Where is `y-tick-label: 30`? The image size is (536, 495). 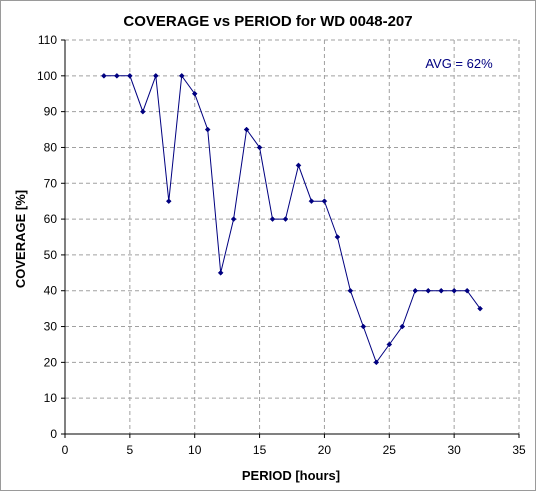 y-tick-label: 30 is located at coordinates (51, 327).